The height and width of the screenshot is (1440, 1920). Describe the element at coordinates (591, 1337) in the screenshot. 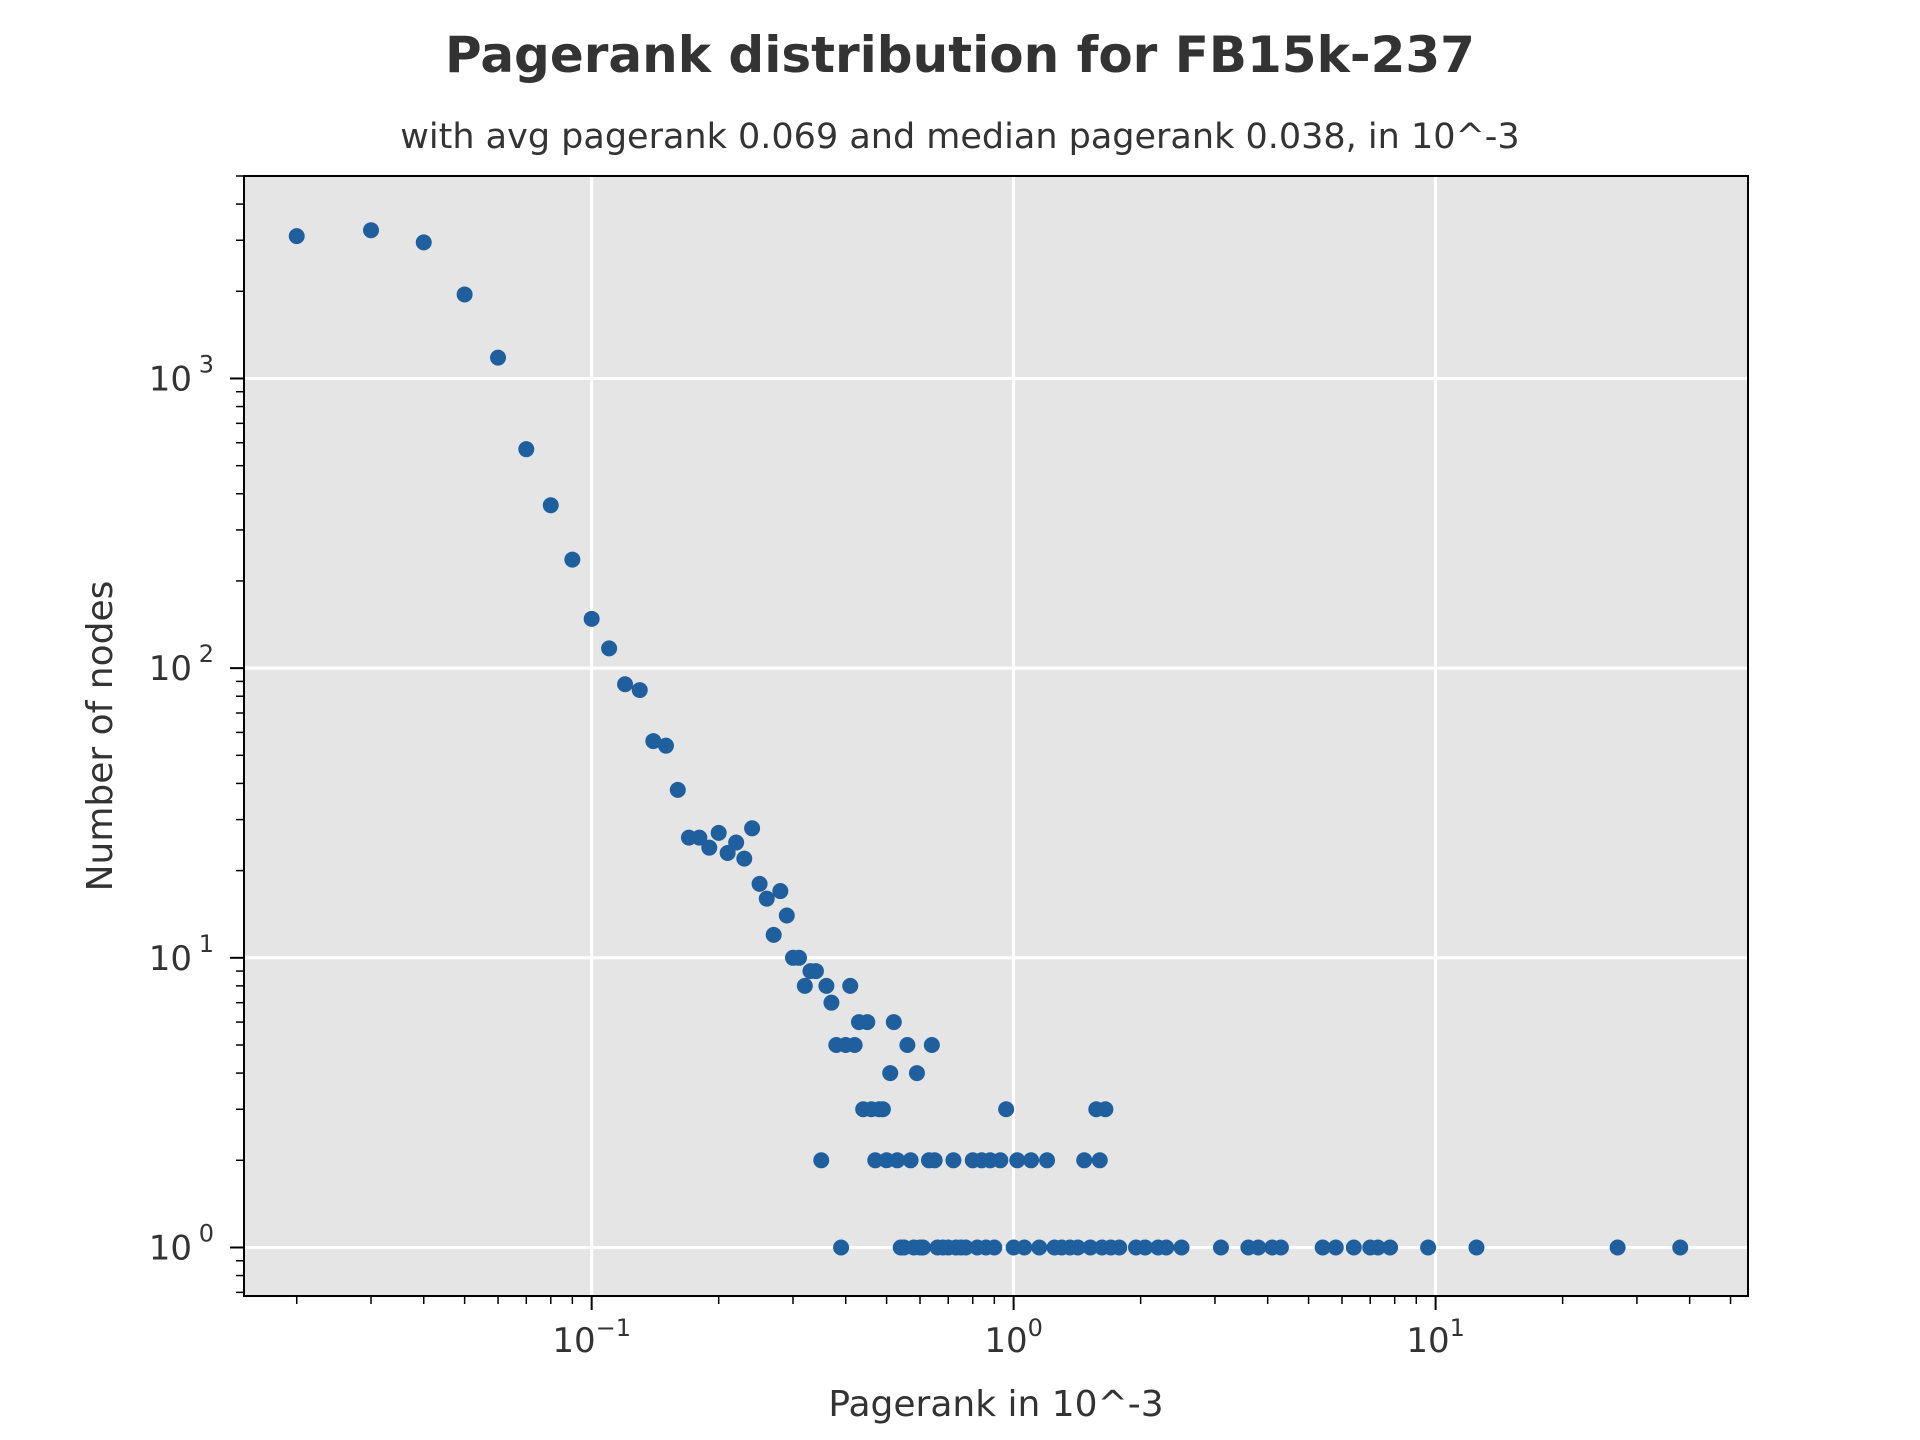

I see `x-tick-label: 10⁻¹` at that location.